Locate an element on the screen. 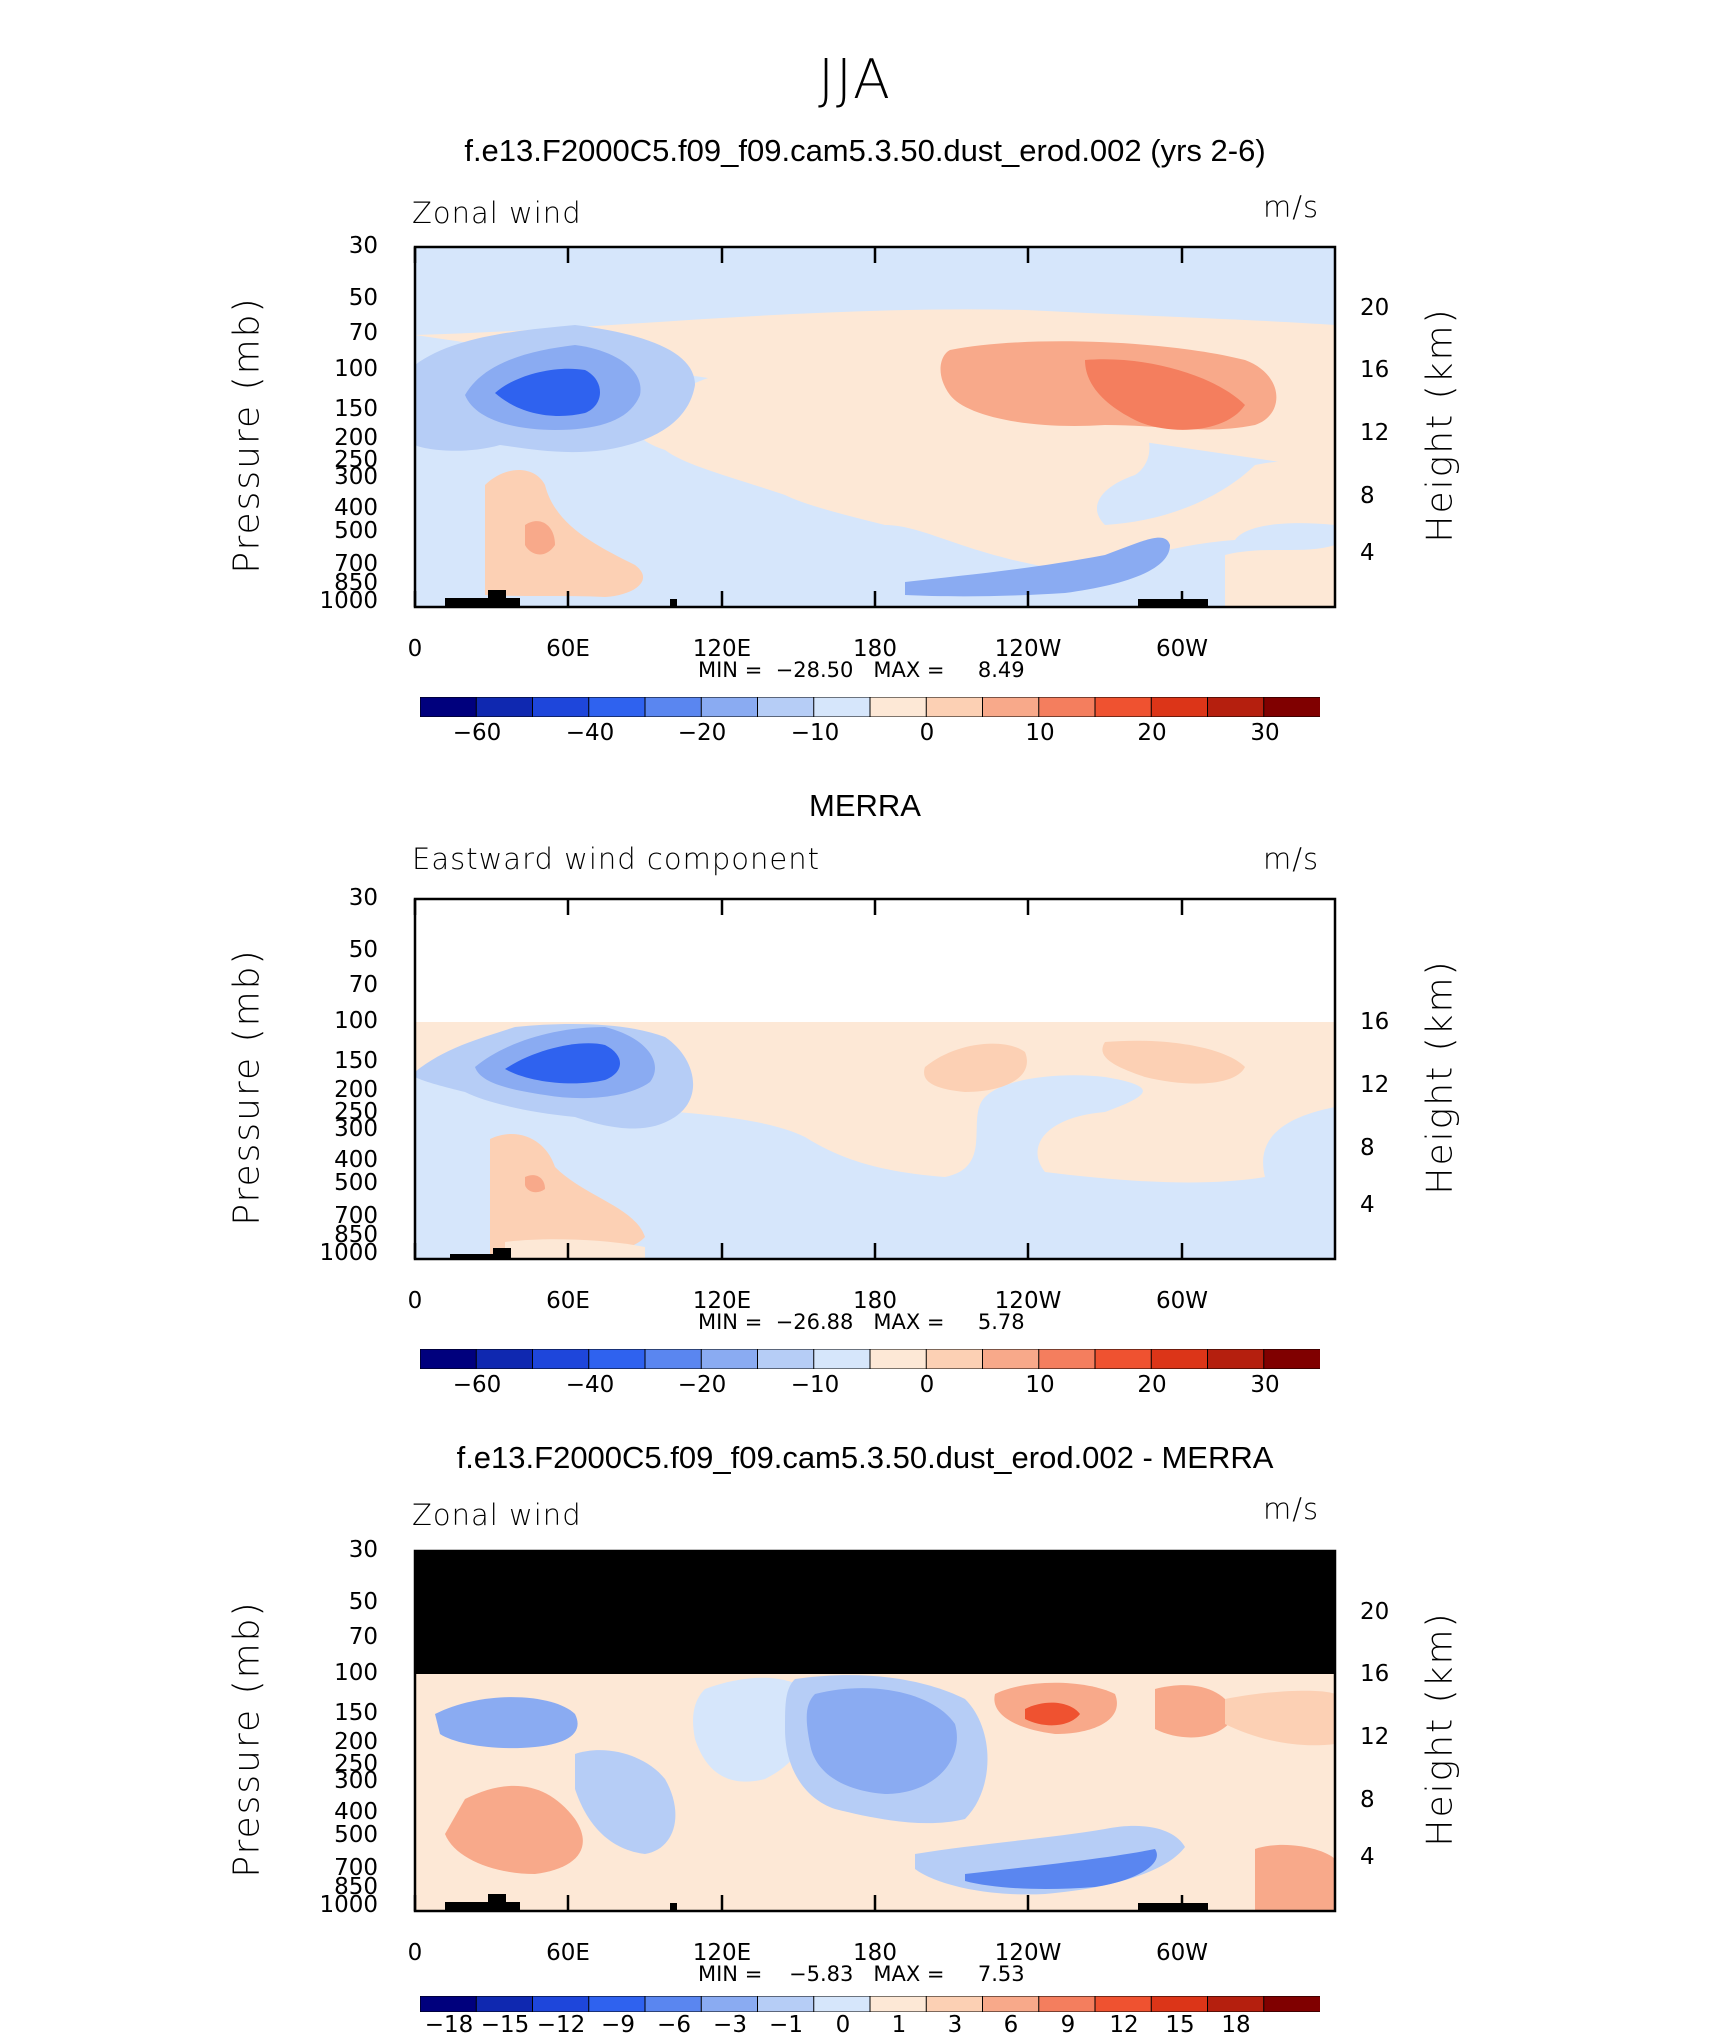 The width and height of the screenshot is (1710, 2038). panel-3-negative-core is located at coordinates (881, 1741).